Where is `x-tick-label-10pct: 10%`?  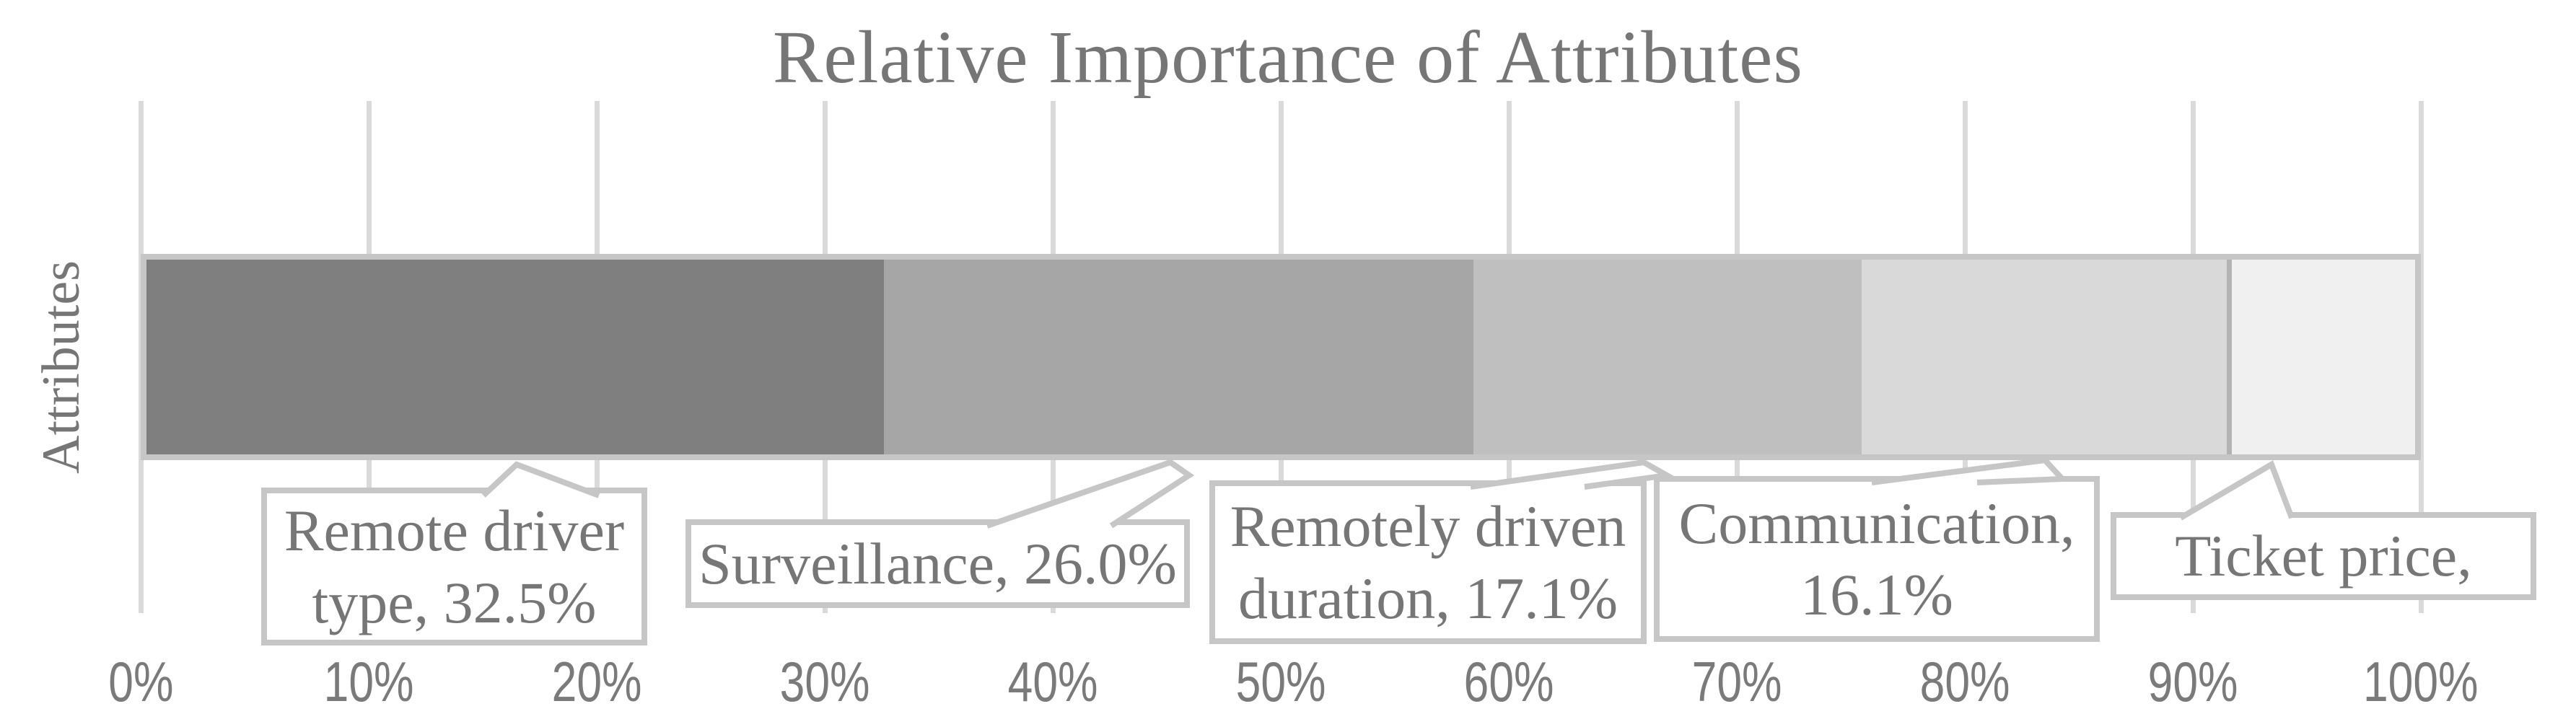
x-tick-label-10pct: 10% is located at coordinates (368, 682).